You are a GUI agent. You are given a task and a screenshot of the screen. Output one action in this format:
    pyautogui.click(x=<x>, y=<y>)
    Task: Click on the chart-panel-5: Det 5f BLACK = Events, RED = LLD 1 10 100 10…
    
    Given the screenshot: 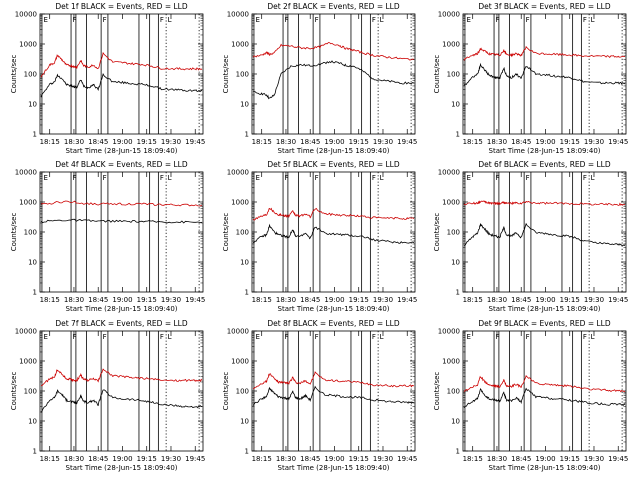 What is the action you would take?
    pyautogui.click(x=319, y=236)
    